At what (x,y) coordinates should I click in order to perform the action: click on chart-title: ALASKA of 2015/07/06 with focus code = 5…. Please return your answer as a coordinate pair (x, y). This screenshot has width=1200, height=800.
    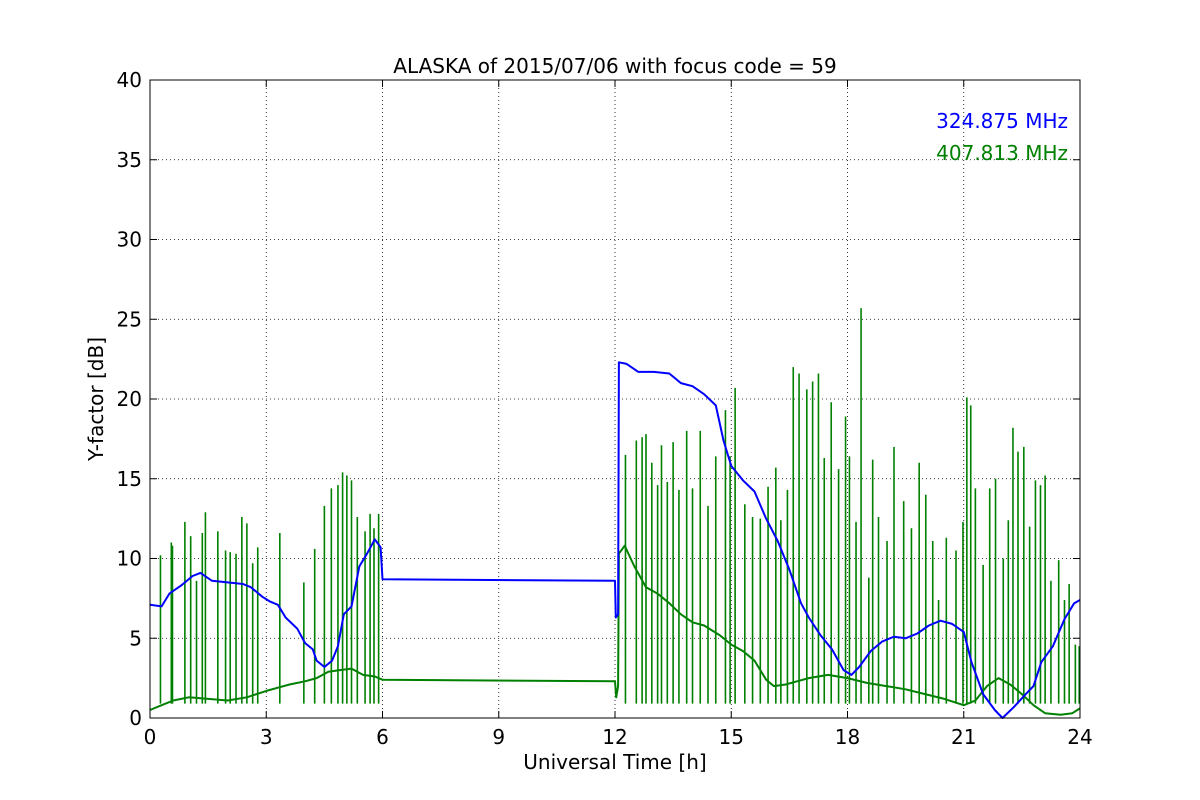
    Looking at the image, I should click on (614, 66).